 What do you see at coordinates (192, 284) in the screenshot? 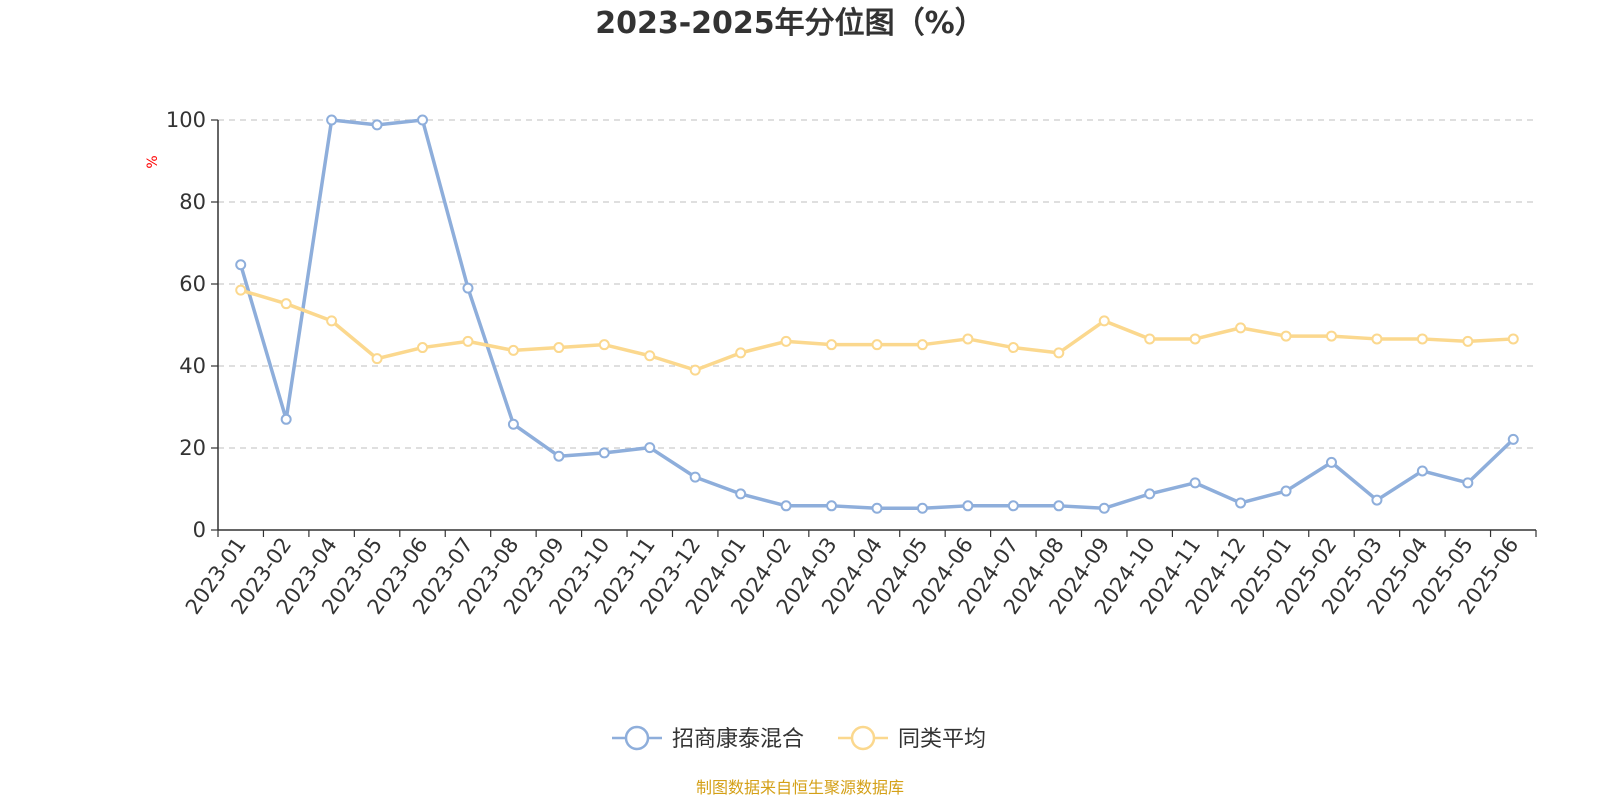
I see `y-tick-label: 60` at bounding box center [192, 284].